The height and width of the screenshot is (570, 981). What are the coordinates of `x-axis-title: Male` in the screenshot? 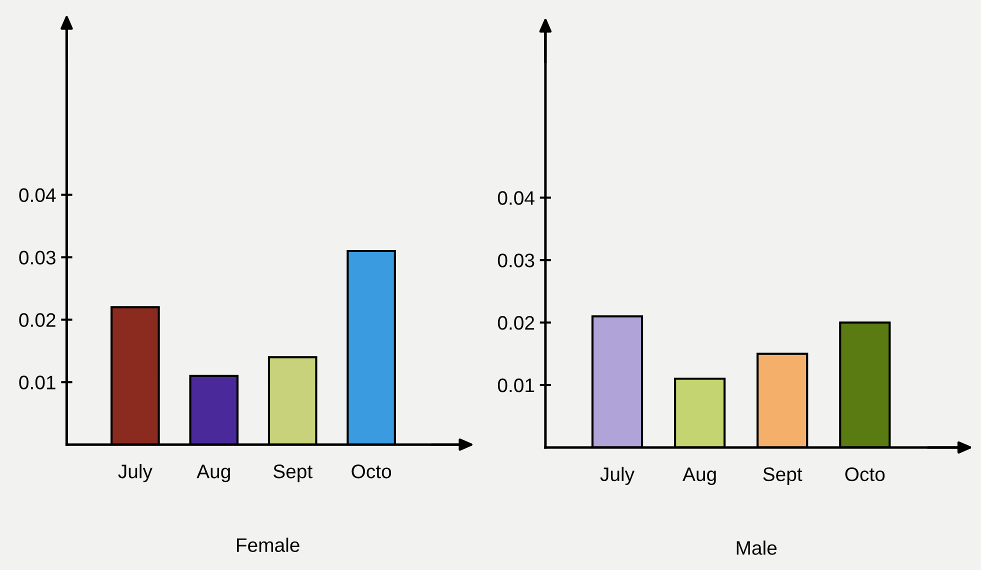 It's located at (756, 547).